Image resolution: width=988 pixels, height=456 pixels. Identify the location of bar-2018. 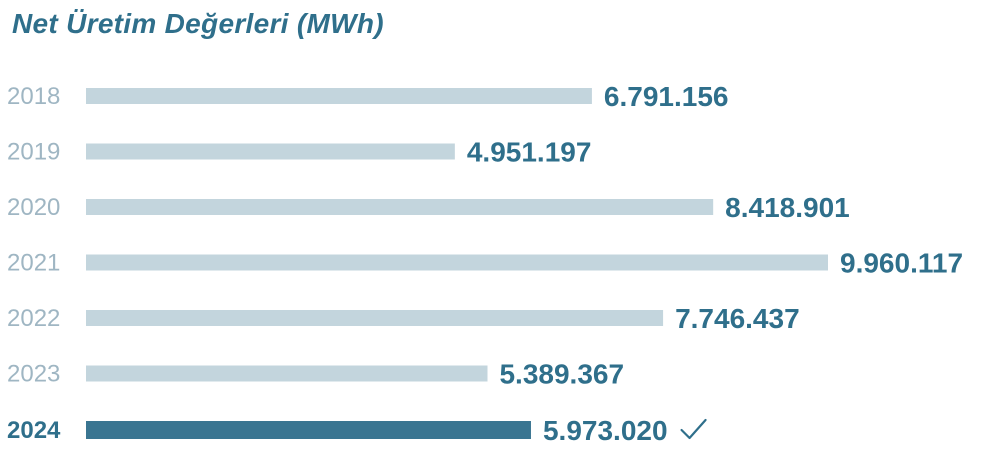
(339, 96).